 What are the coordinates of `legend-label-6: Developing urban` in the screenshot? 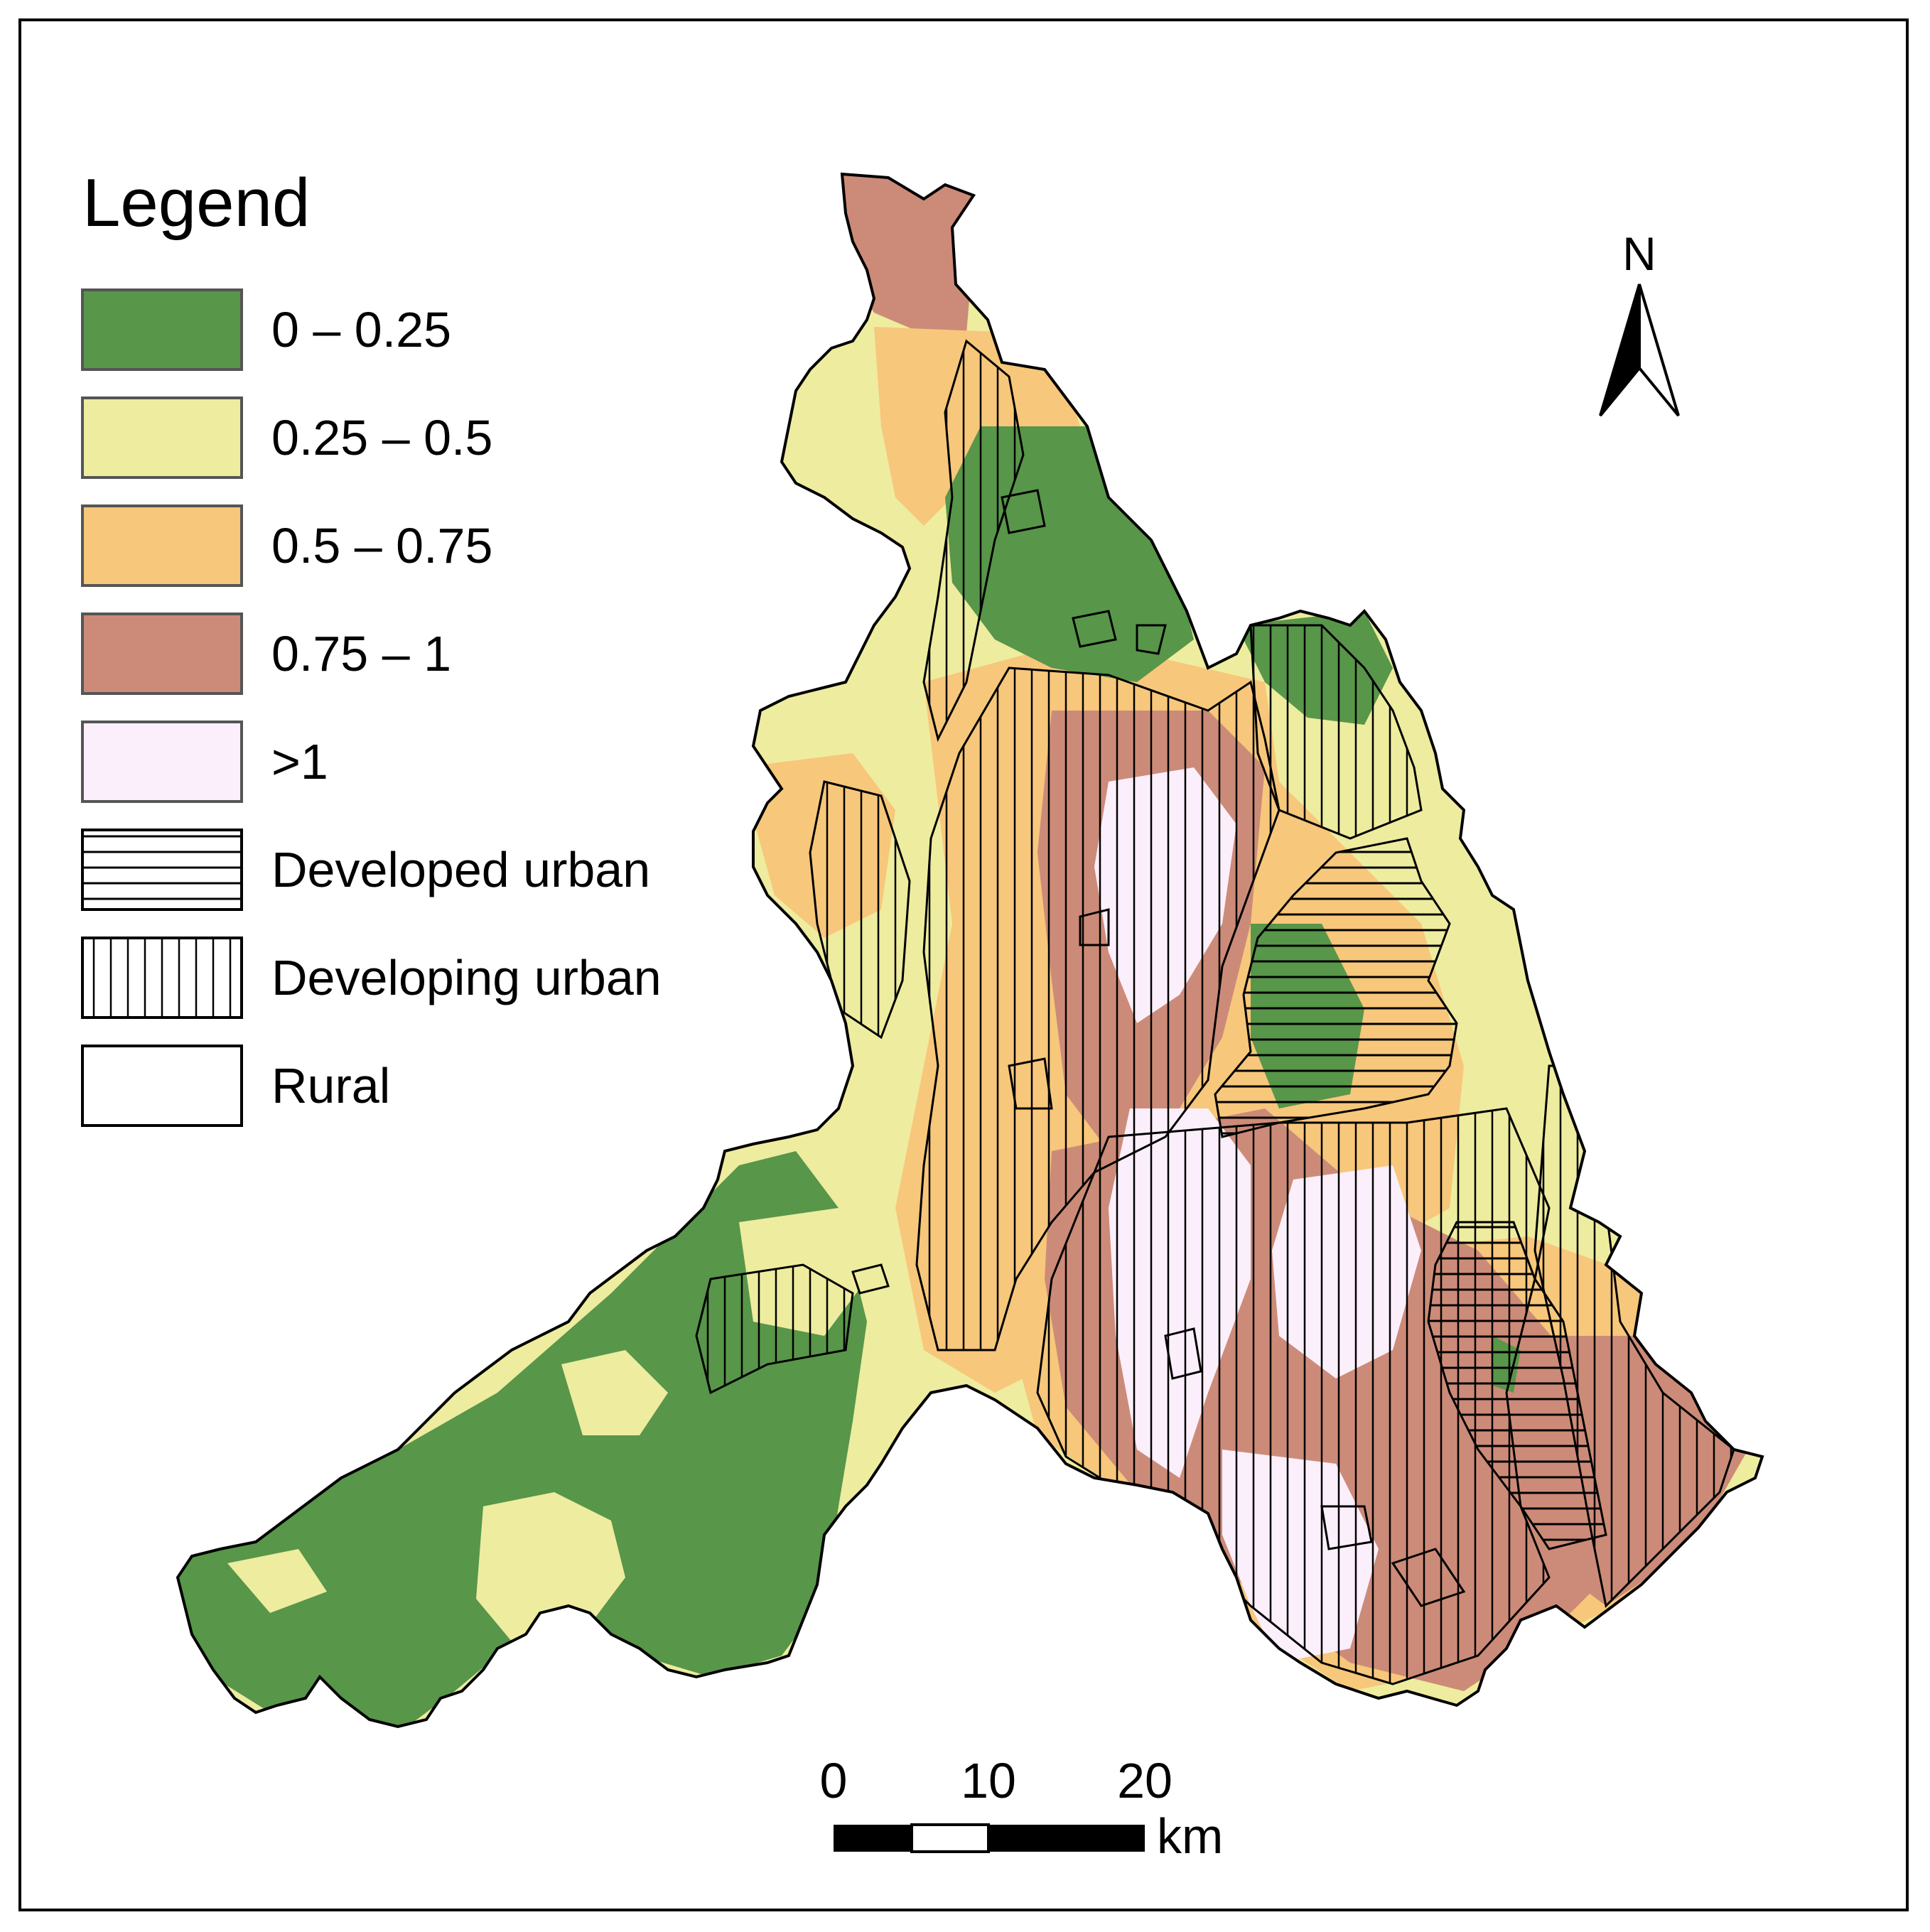 It's located at (467, 977).